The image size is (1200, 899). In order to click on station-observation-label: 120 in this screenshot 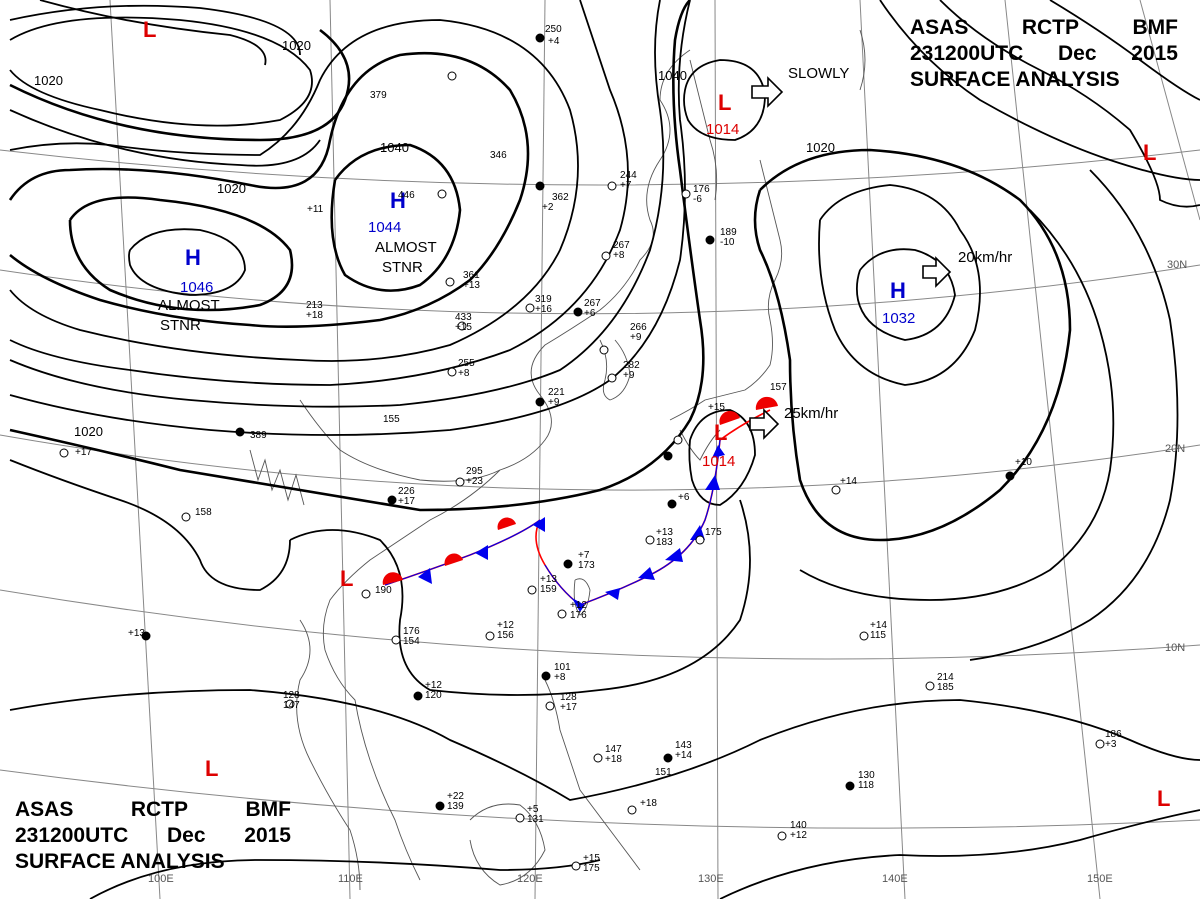, I will do `click(433, 695)`.